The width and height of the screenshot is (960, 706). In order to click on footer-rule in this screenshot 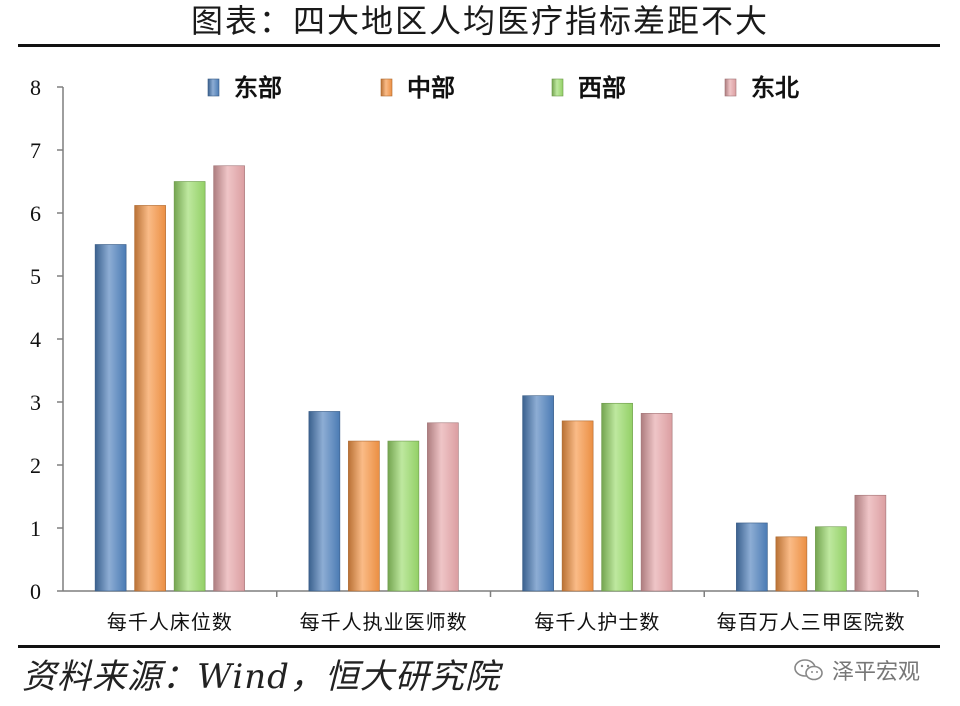, I will do `click(479, 646)`.